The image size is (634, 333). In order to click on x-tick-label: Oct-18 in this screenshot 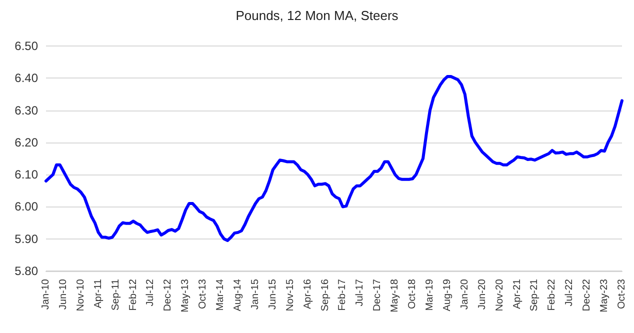, I will do `click(412, 294)`.